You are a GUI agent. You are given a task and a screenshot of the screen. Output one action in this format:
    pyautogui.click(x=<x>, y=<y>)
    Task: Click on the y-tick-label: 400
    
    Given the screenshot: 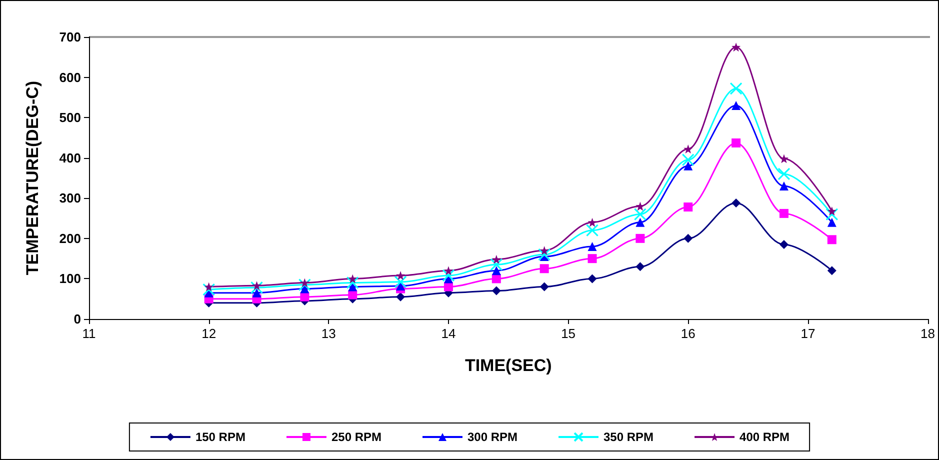 What is the action you would take?
    pyautogui.click(x=70, y=158)
    